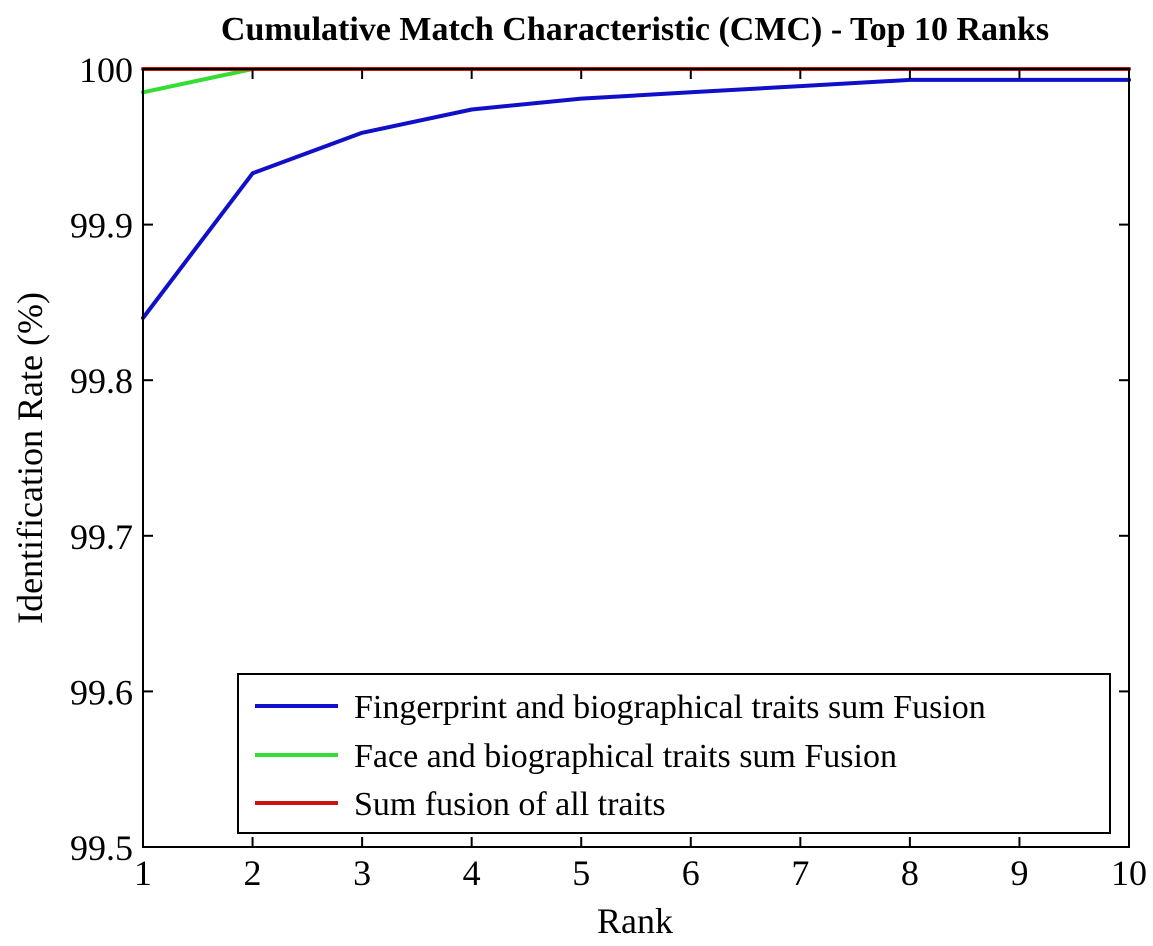 The height and width of the screenshot is (946, 1153). I want to click on y-tick-label: 99.5, so click(101, 848).